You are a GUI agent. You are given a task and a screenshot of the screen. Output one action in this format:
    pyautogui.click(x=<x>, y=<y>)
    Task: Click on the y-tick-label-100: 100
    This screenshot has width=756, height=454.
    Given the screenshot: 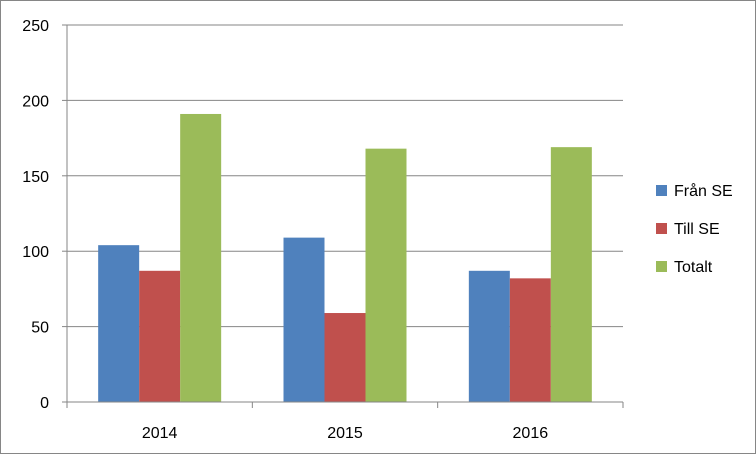 What is the action you would take?
    pyautogui.click(x=35, y=252)
    